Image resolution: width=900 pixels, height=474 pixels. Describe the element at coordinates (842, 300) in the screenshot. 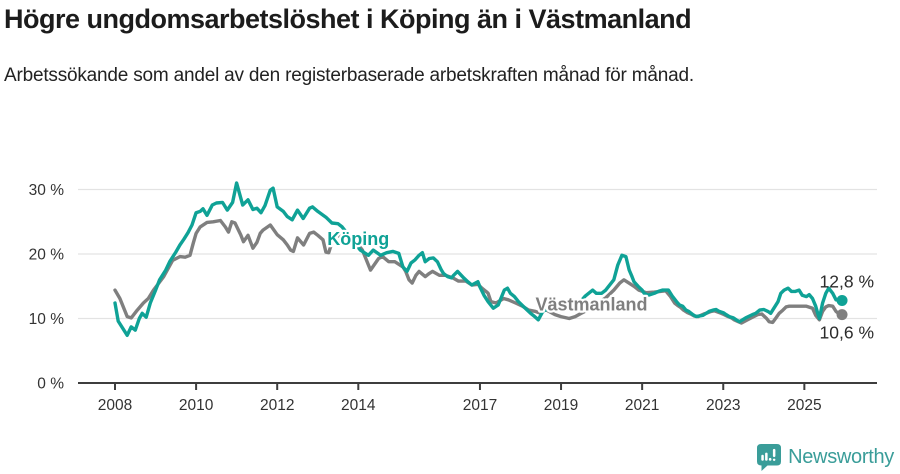

I see `end-dot-köping` at that location.